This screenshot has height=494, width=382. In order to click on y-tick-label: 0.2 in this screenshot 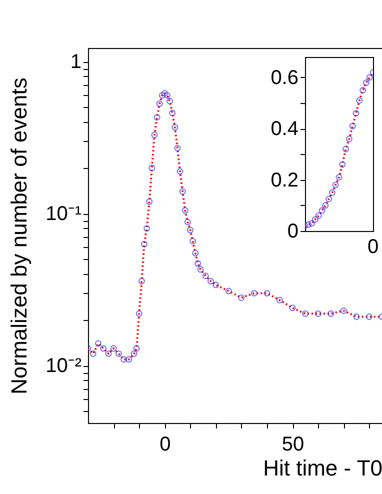, I will do `click(284, 180)`.